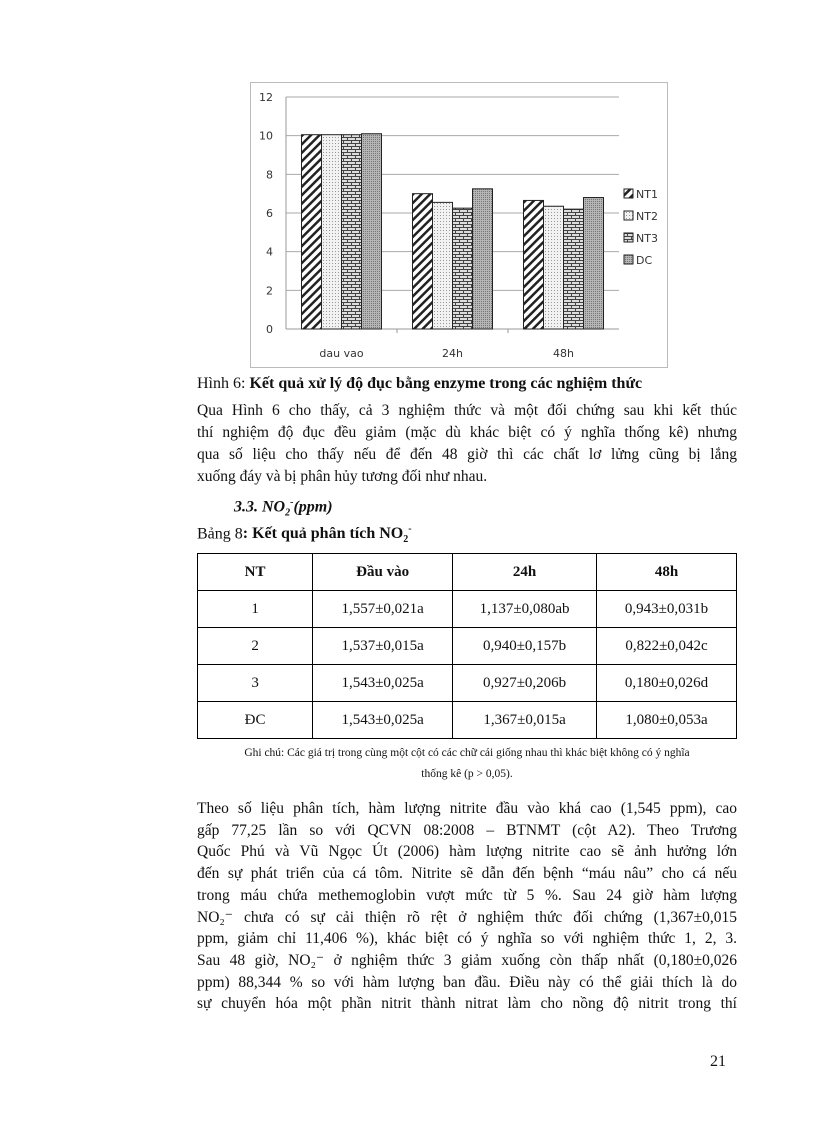 The width and height of the screenshot is (816, 1123). I want to click on table-caption: Bảng 8: Kết quả phân tích NO2-, so click(304, 535).